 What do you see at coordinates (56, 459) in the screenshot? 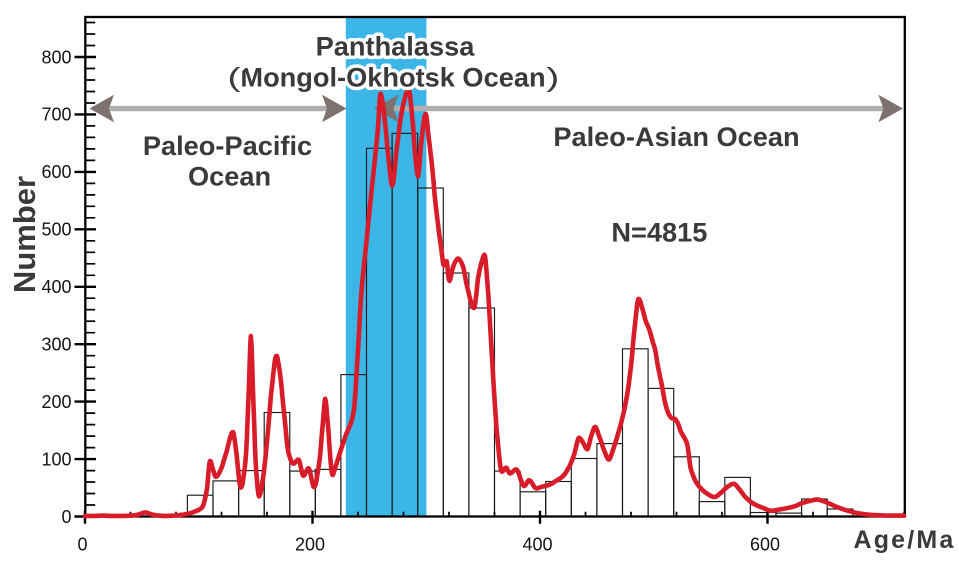
I see `svg-text: 100` at bounding box center [56, 459].